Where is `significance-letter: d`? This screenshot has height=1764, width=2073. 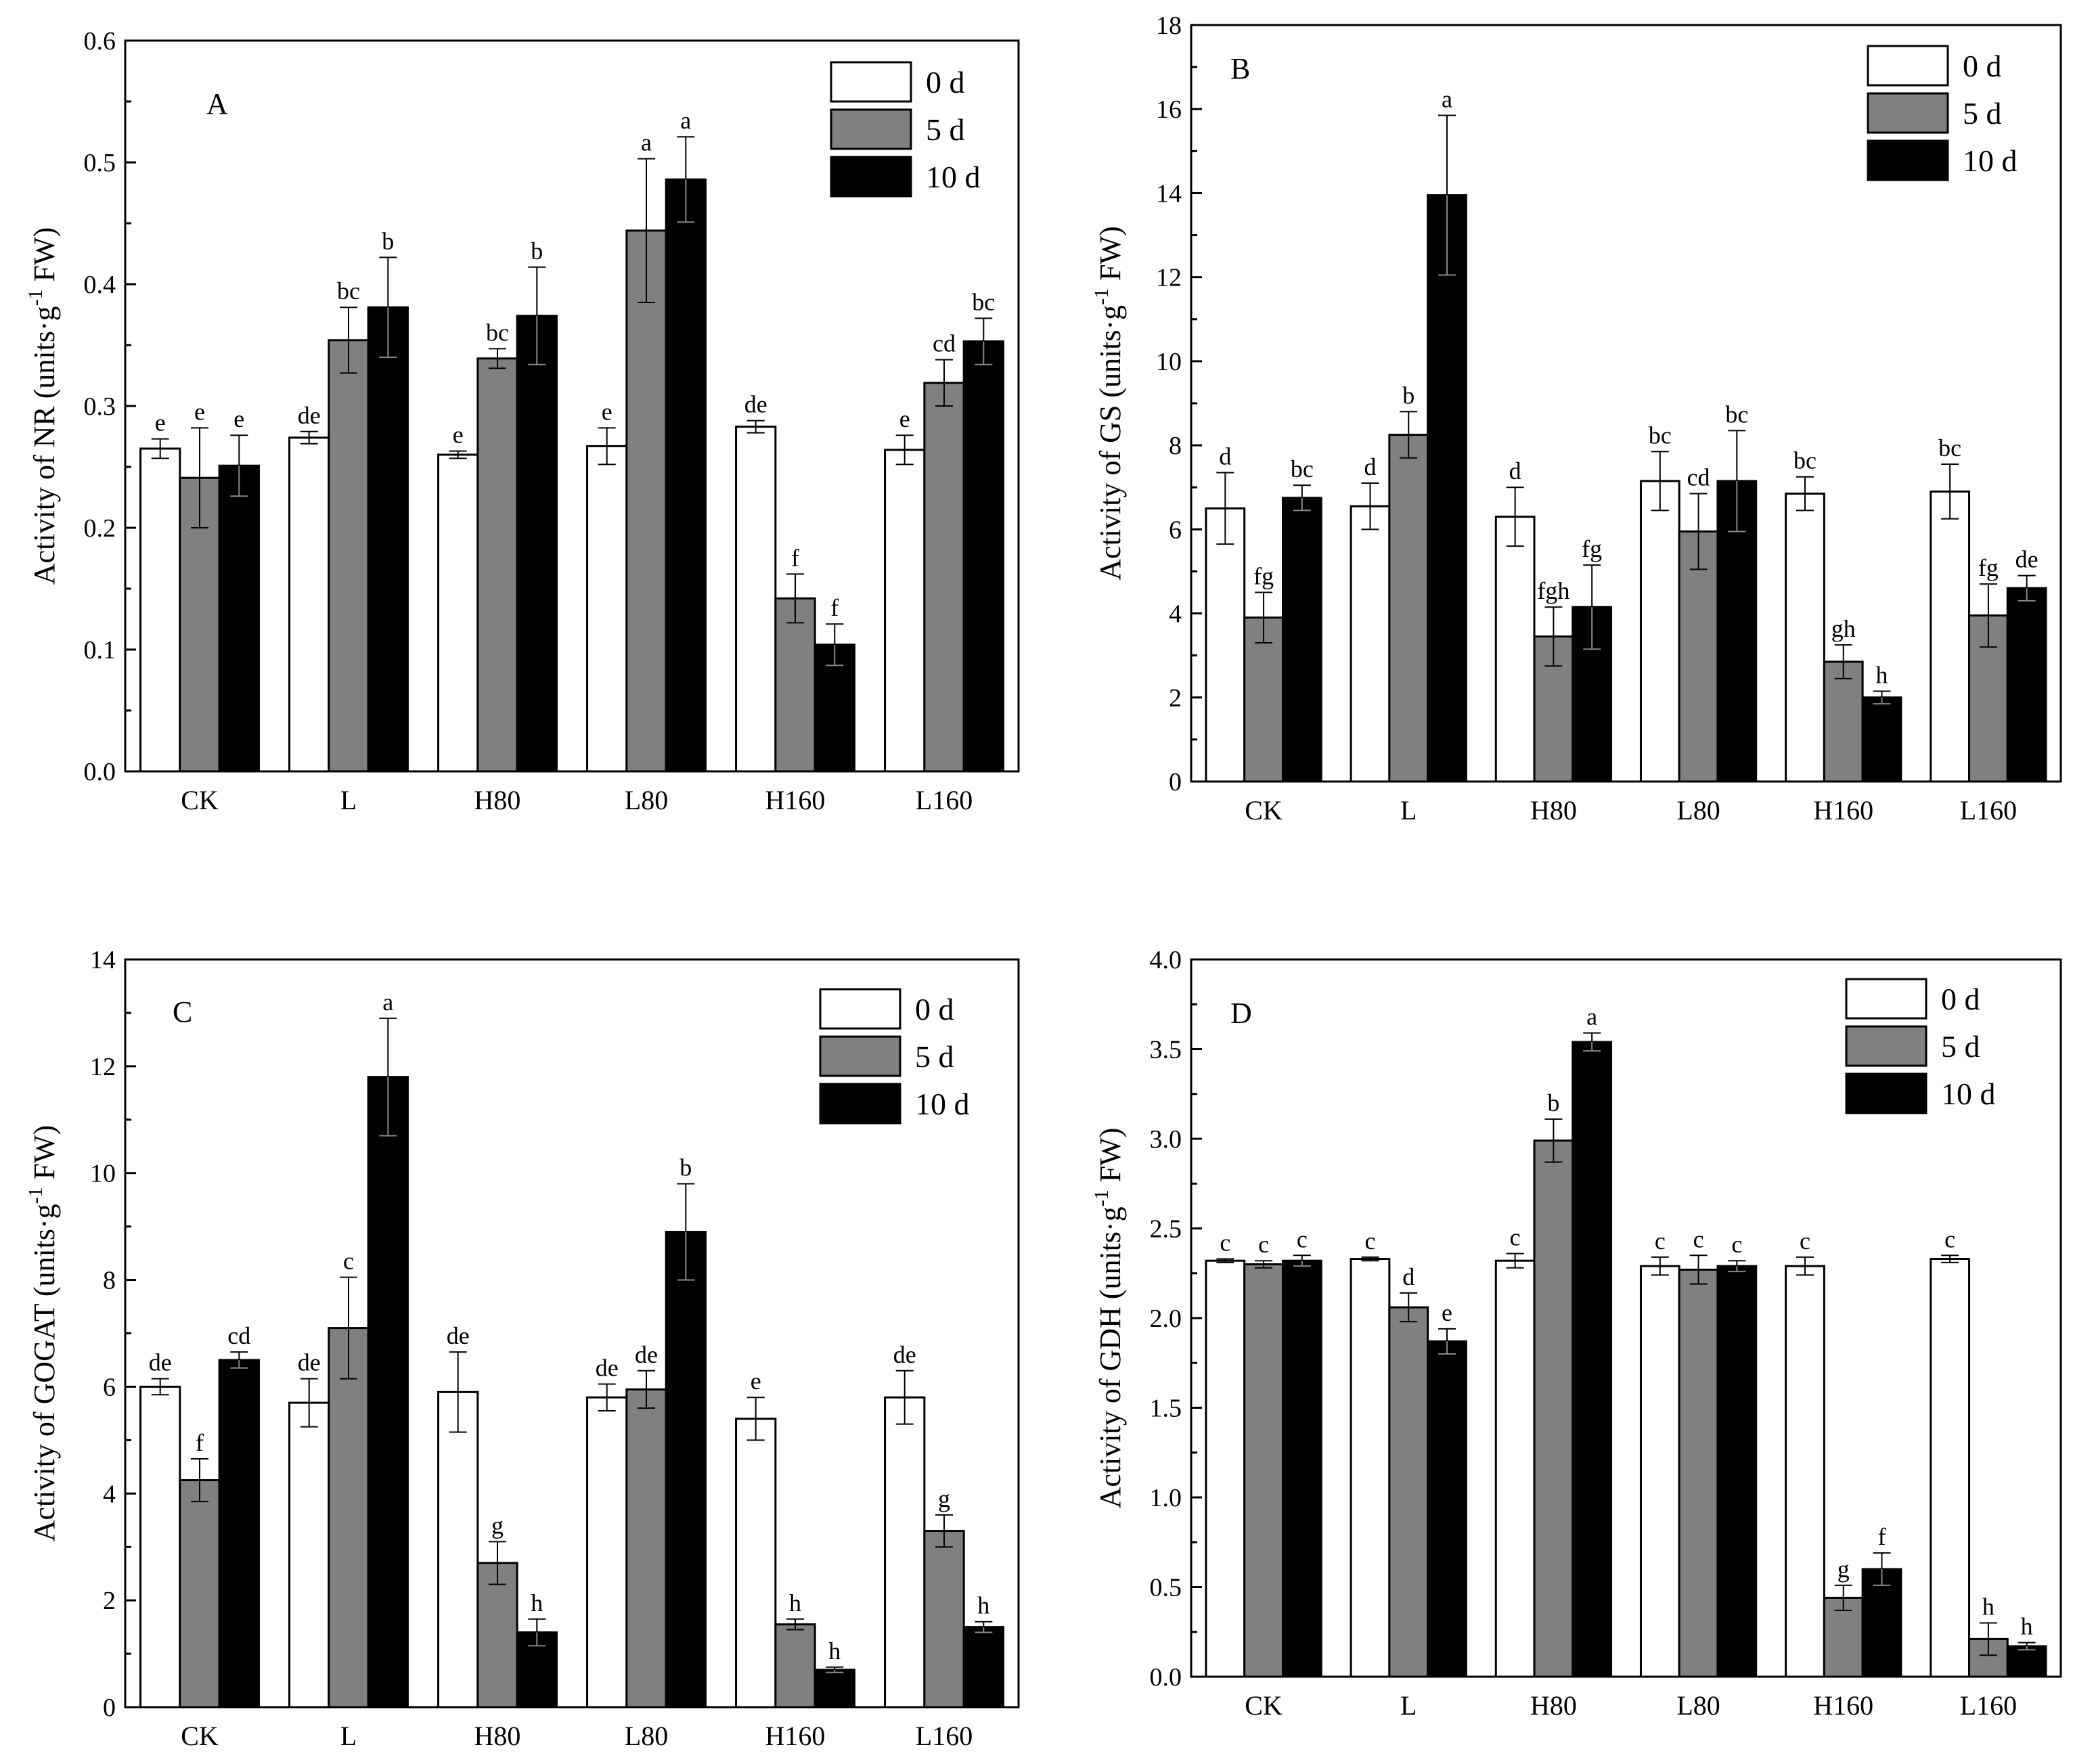
significance-letter: d is located at coordinates (1408, 1276).